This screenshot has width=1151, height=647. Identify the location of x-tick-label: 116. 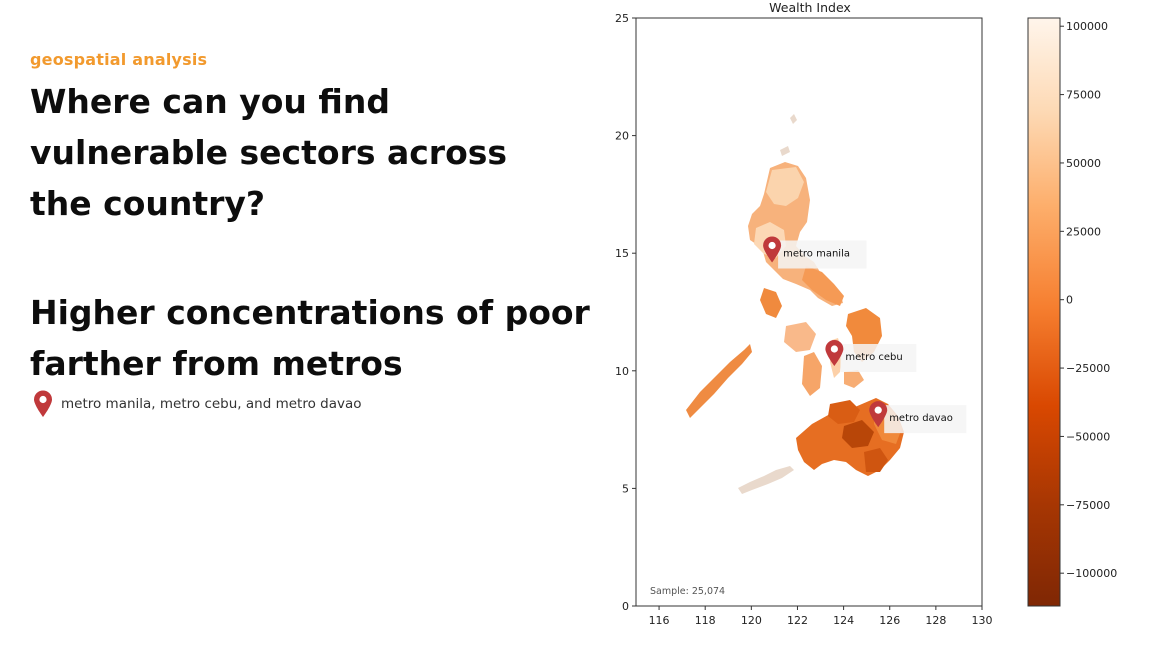
(659, 620).